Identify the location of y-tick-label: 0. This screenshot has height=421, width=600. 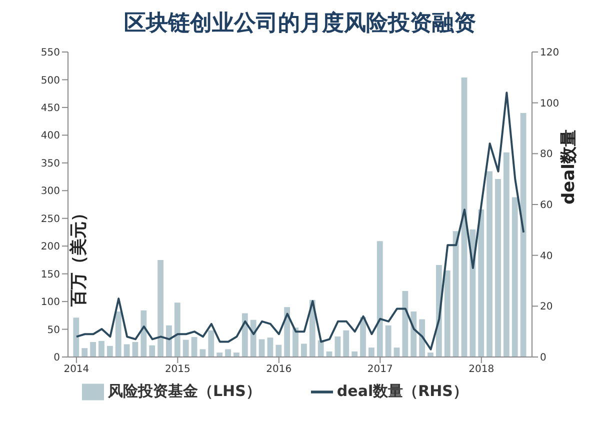
(57, 358).